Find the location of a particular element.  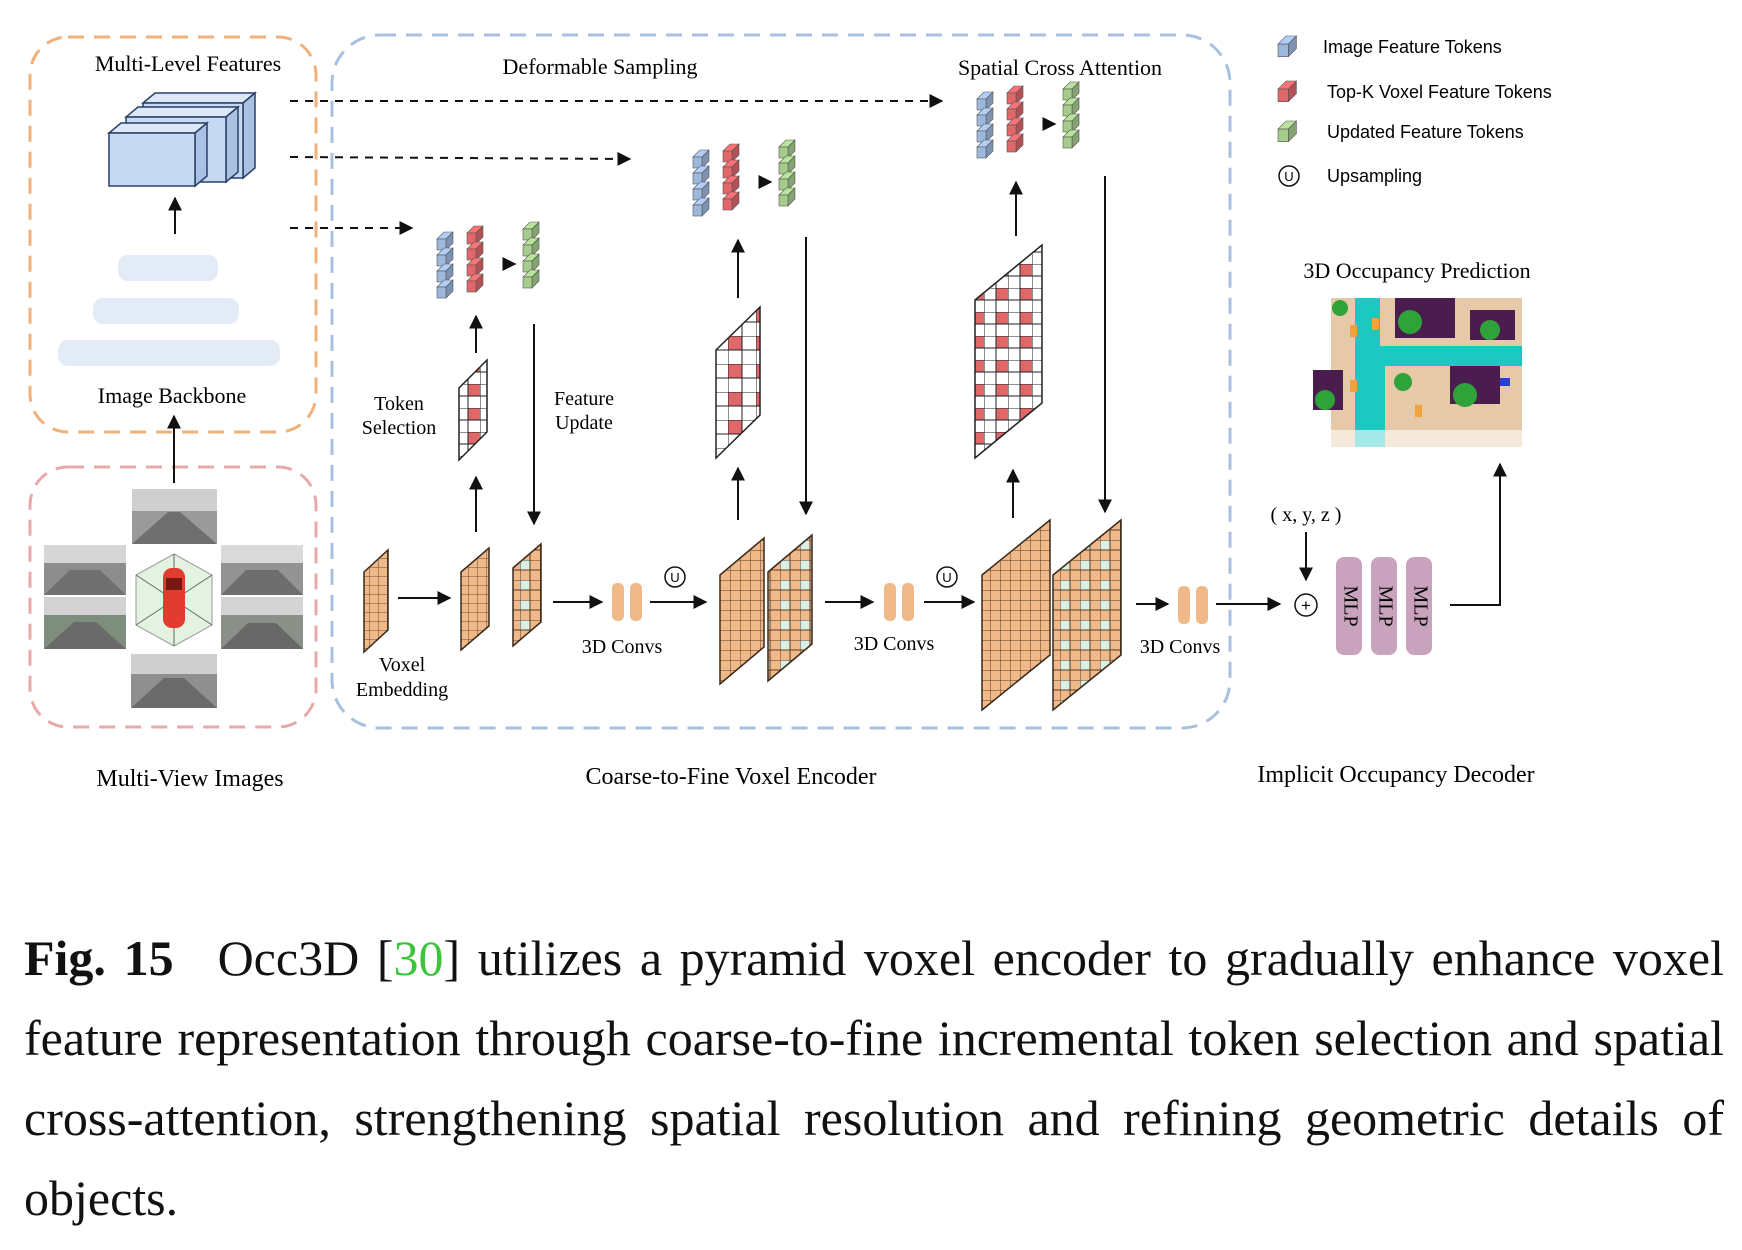

stage2-voxel-volume is located at coordinates (742, 611).